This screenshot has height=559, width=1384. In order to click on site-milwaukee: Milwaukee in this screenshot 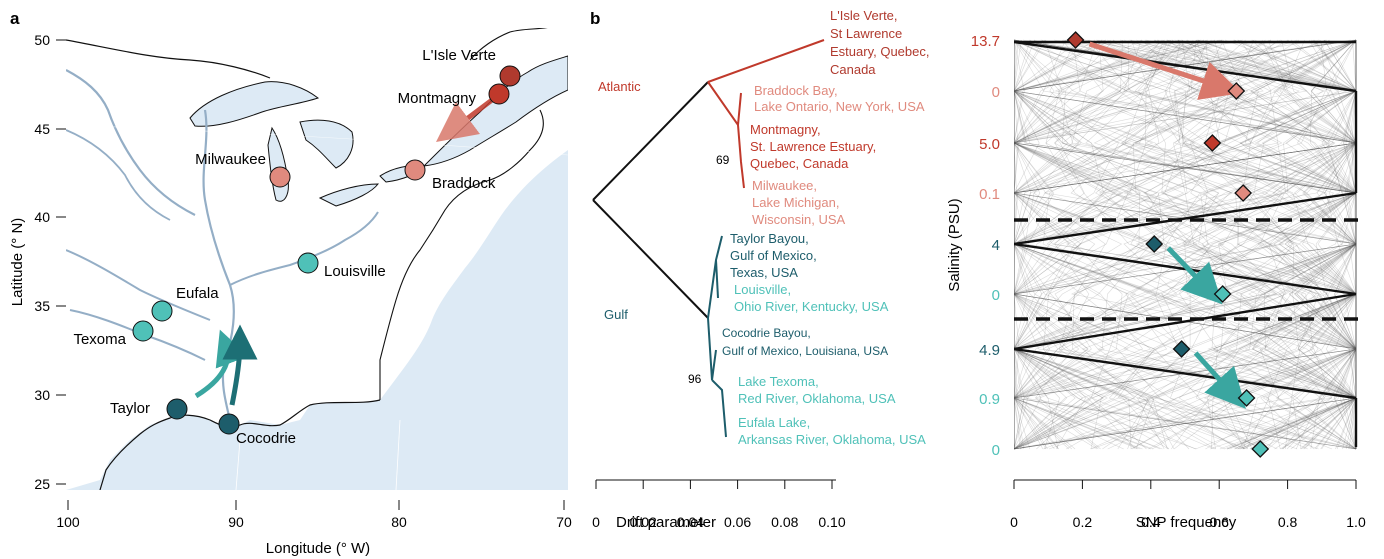, I will do `click(243, 169)`.